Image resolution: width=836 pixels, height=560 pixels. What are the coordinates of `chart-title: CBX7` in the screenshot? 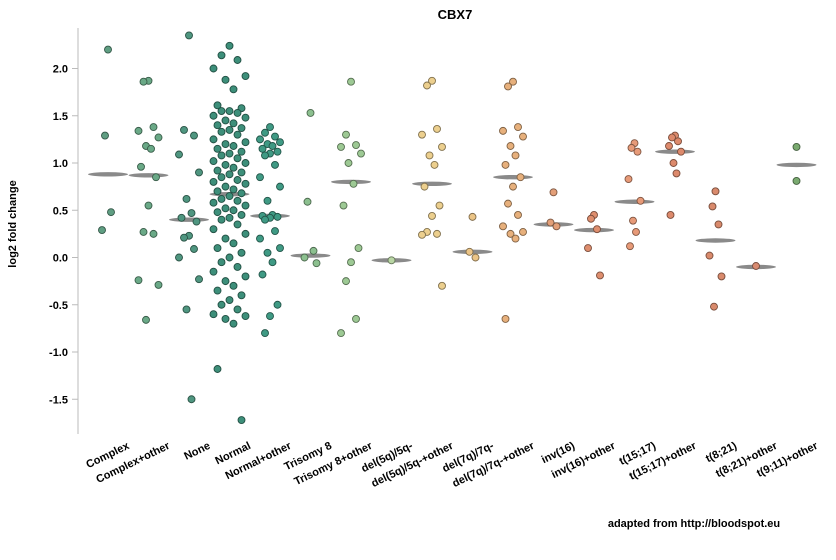 It's located at (455, 14).